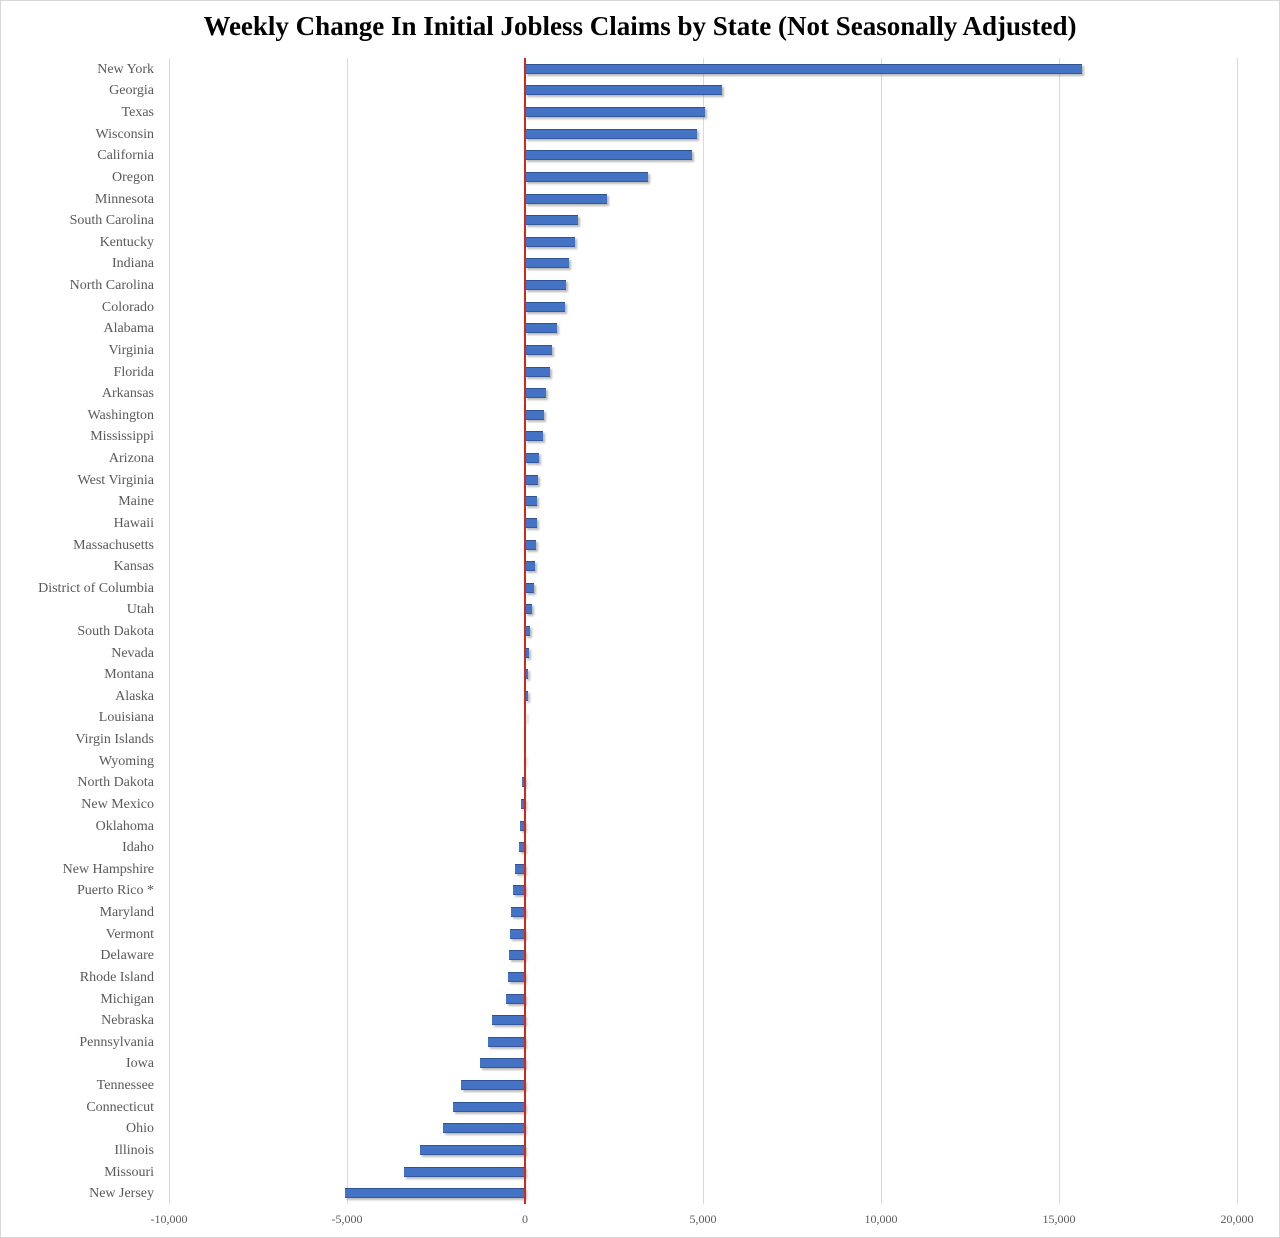 Image resolution: width=1280 pixels, height=1238 pixels. I want to click on bar-illinois, so click(472, 1149).